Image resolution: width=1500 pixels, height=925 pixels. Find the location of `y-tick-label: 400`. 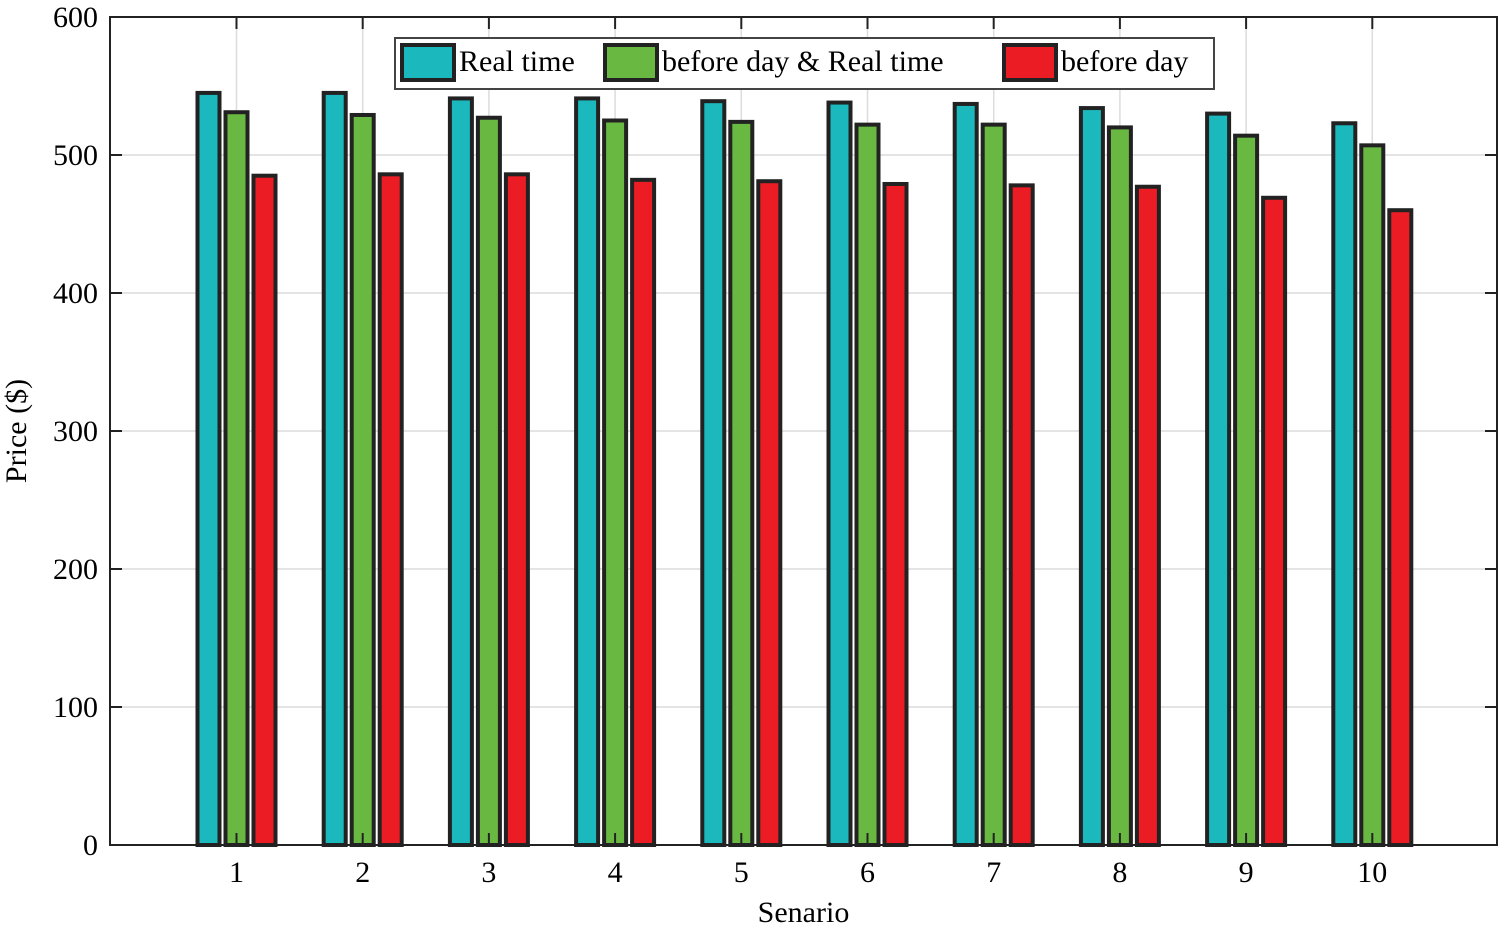

y-tick-label: 400 is located at coordinates (75, 293).